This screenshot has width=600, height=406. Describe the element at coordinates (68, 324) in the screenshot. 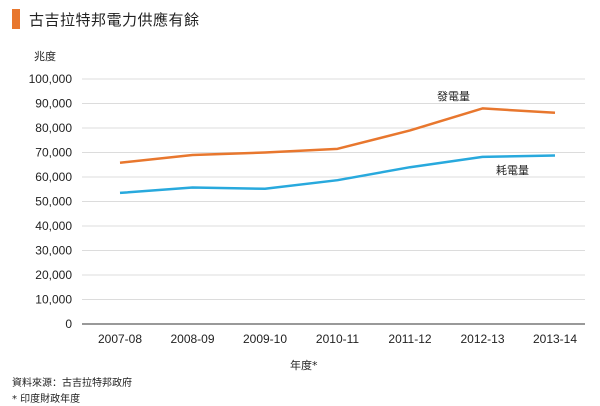

I see `y-tick-label: 0` at that location.